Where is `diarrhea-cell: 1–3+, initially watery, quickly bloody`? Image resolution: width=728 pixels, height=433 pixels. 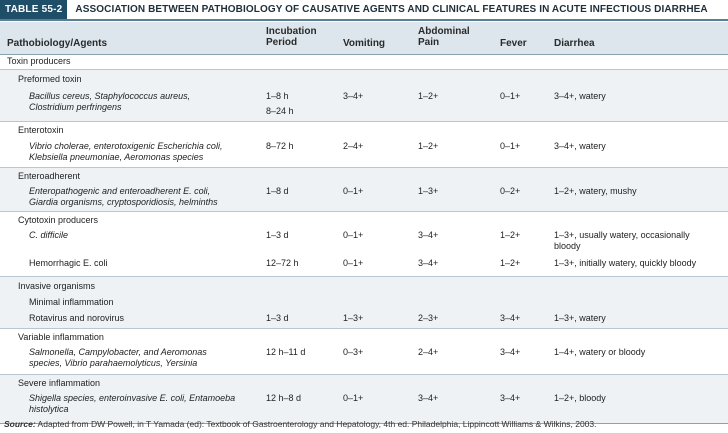
diarrhea-cell: 1–3+, initially watery, quickly bloody is located at coordinates (625, 263).